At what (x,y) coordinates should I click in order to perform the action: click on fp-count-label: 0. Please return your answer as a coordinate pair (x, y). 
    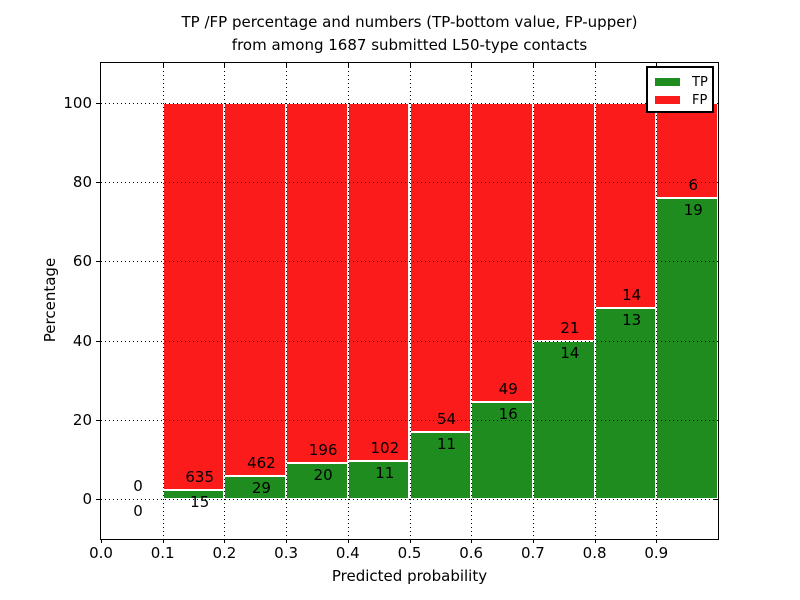
    Looking at the image, I should click on (138, 486).